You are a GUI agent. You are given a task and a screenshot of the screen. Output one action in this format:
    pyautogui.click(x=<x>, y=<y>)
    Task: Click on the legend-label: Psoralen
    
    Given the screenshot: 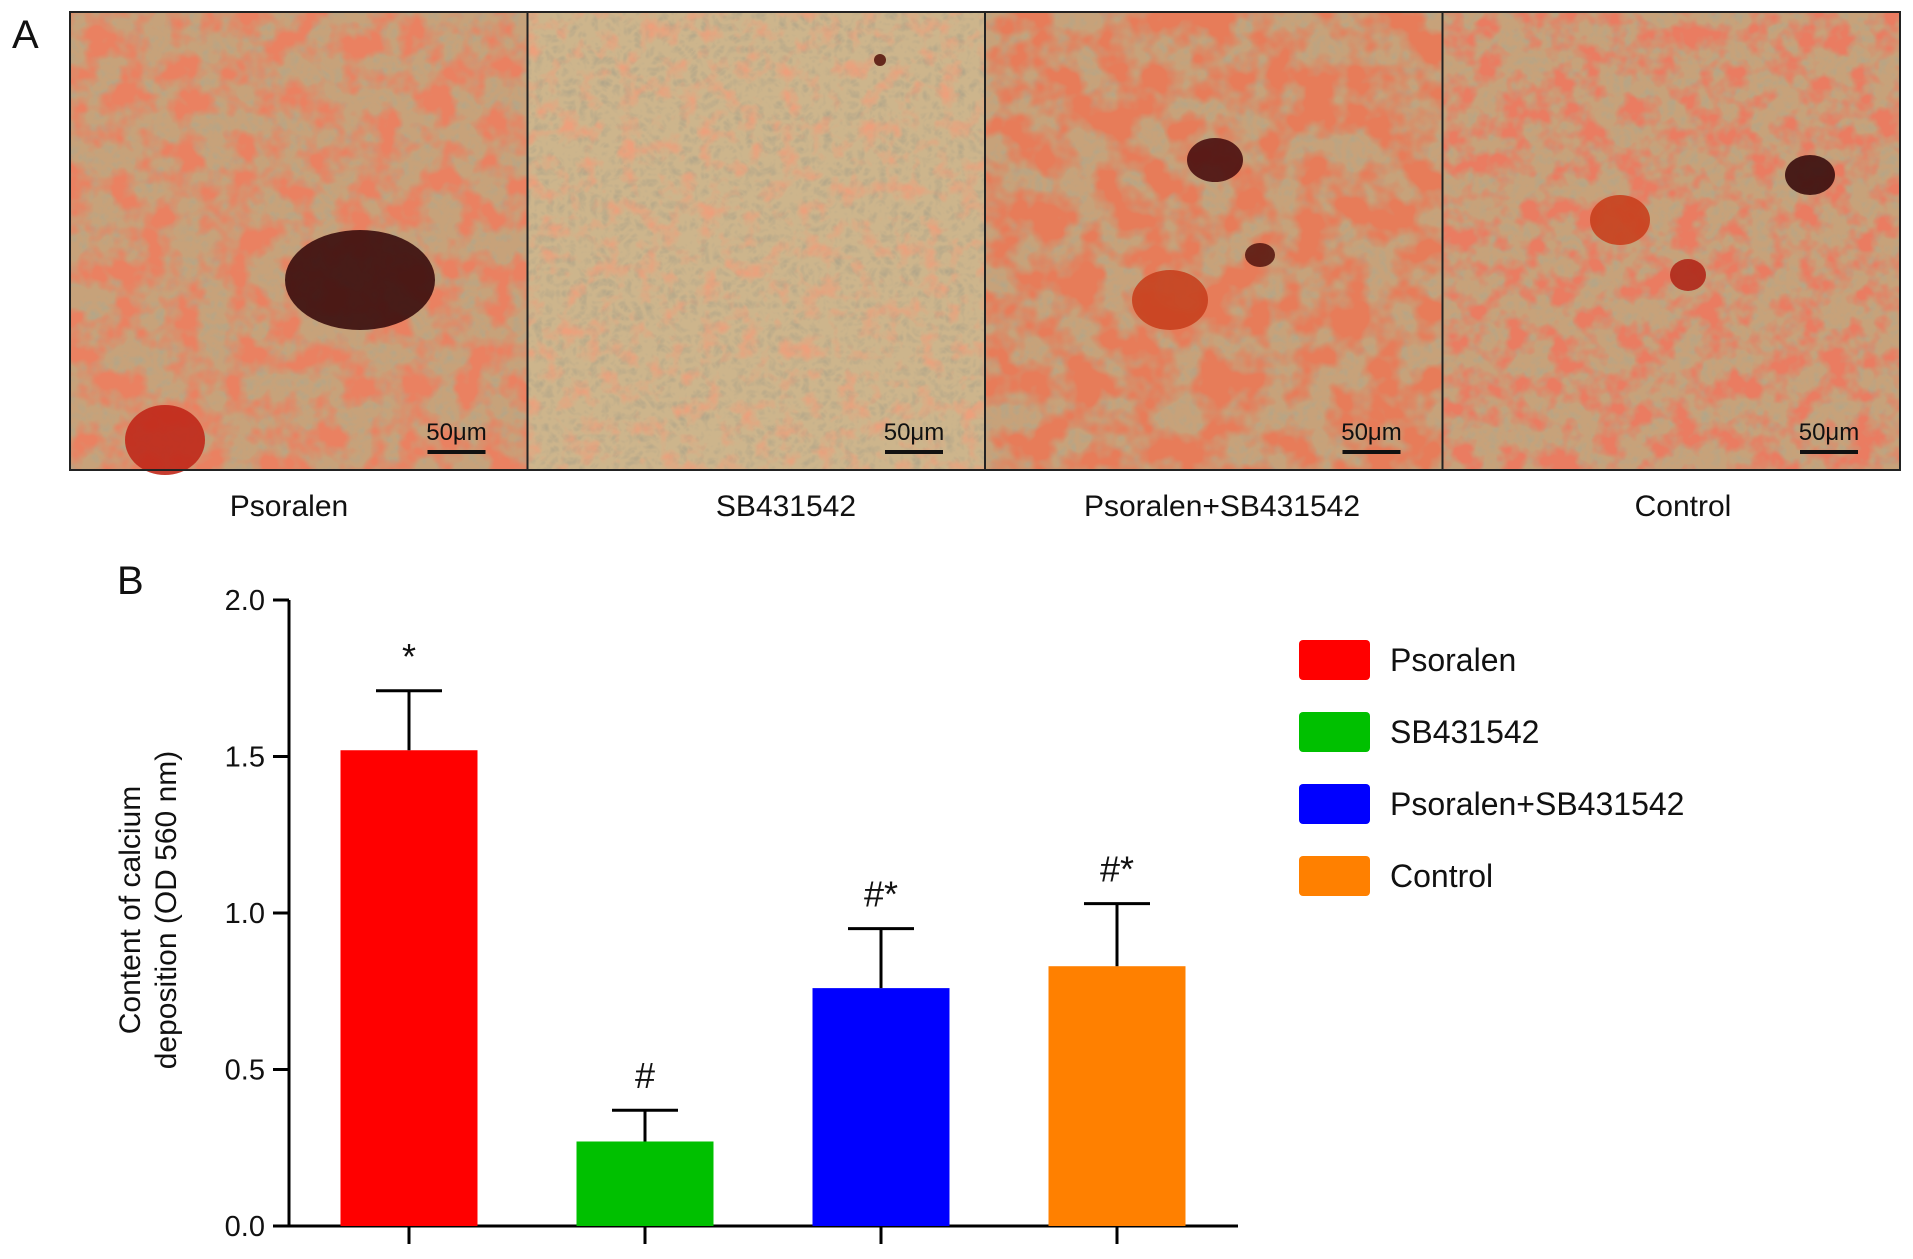 What is the action you would take?
    pyautogui.click(x=1453, y=660)
    